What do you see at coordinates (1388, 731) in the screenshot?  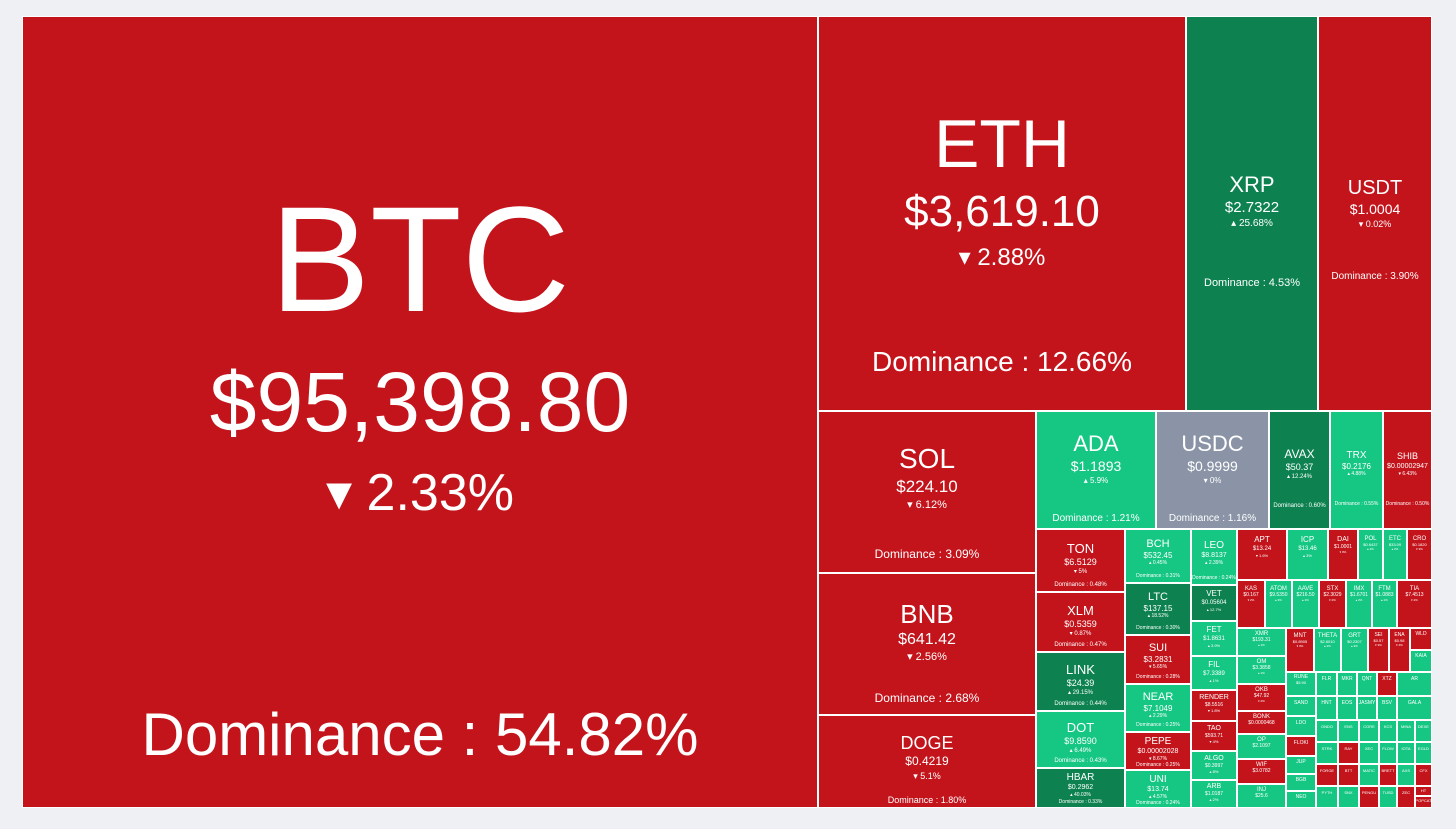 I see `tile-kcs: KCS$11.2▴ 1%` at bounding box center [1388, 731].